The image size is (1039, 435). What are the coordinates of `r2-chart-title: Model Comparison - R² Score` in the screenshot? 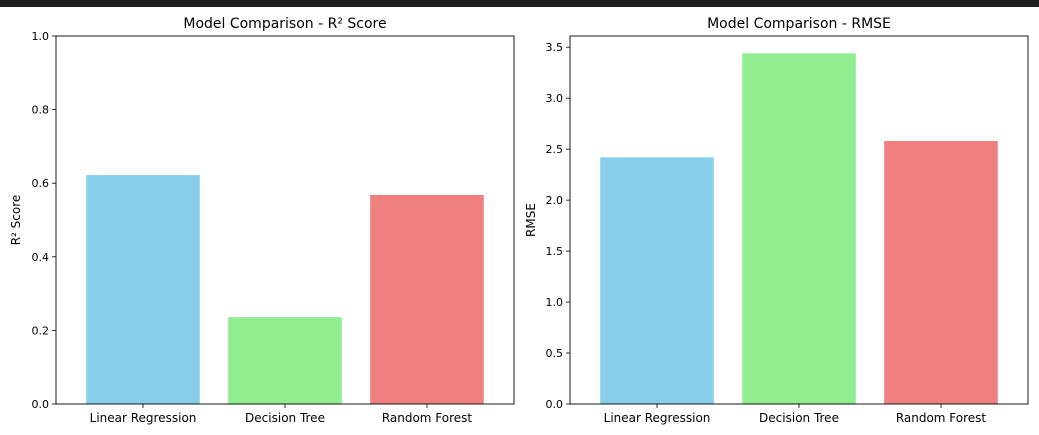 It's located at (284, 24).